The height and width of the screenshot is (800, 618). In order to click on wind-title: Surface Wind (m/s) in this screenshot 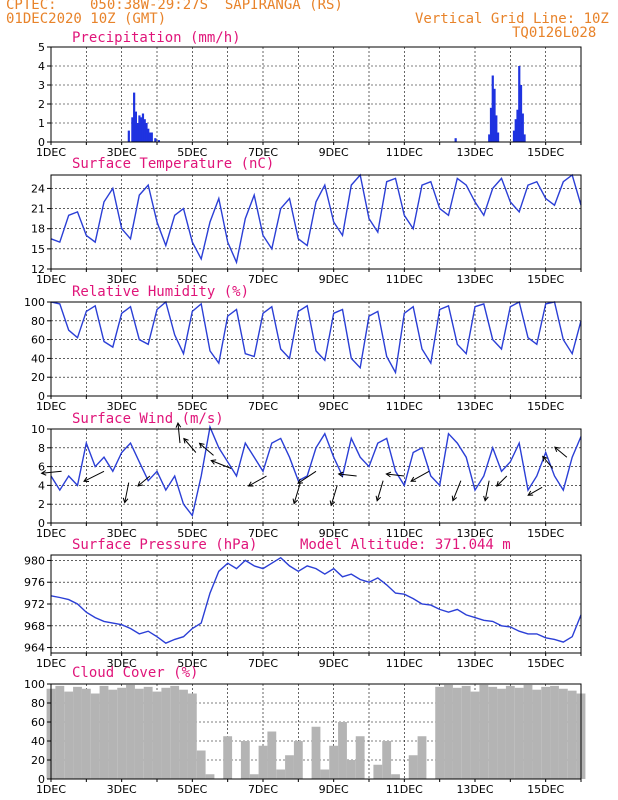, I will do `click(148, 419)`.